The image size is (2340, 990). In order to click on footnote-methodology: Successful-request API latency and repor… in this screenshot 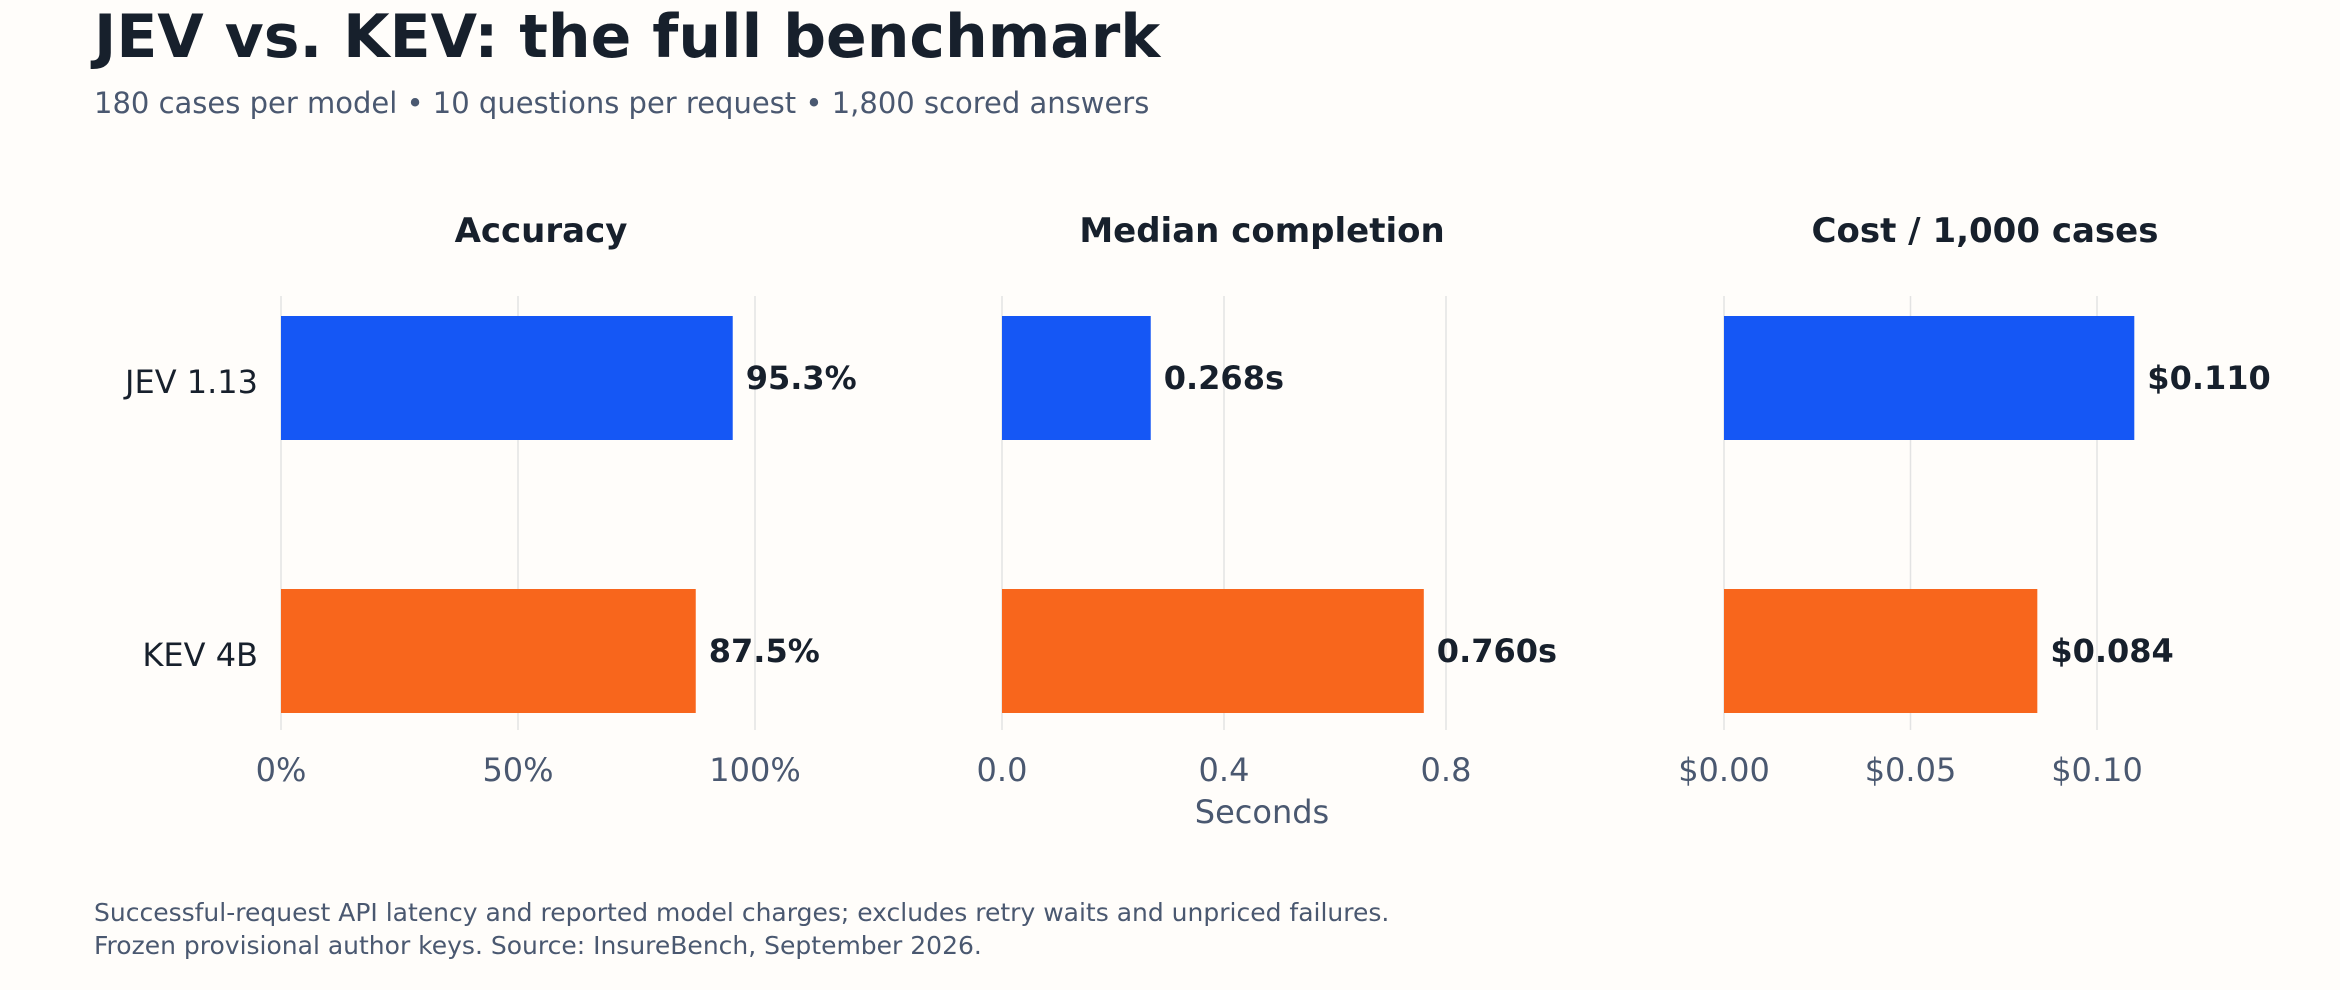, I will do `click(742, 912)`.